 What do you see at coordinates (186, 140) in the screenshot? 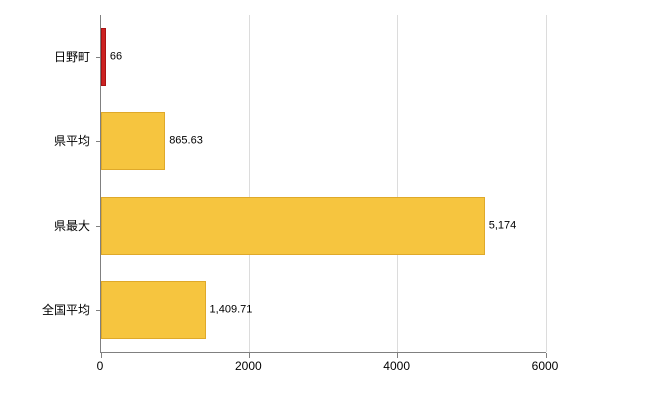
I see `bar-value-label: 865.63` at bounding box center [186, 140].